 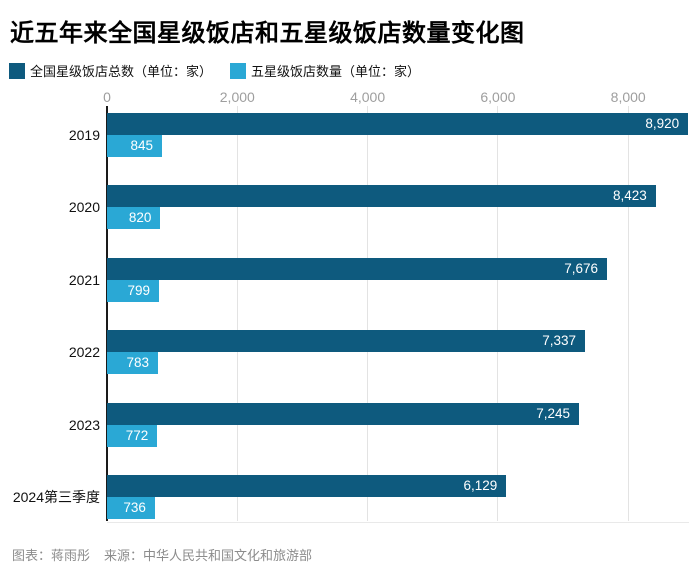 What do you see at coordinates (628, 97) in the screenshot?
I see `x-axis-tick-label: 8,000` at bounding box center [628, 97].